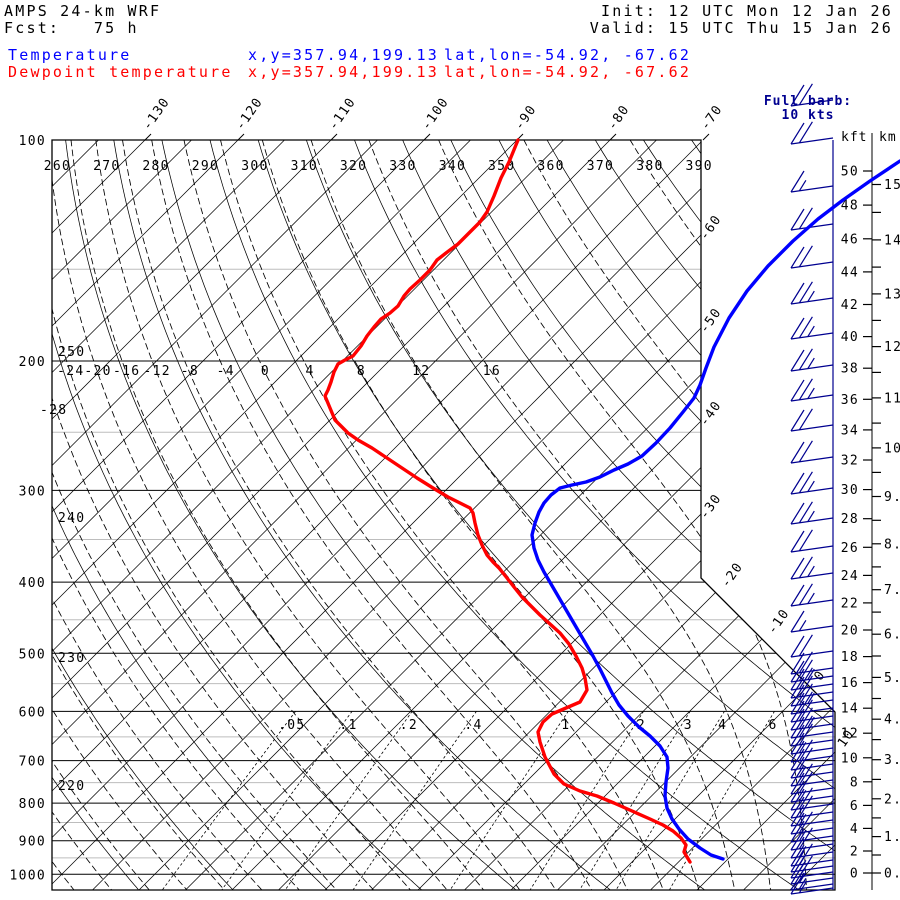  I want to click on svg-text: 240, so click(71, 518).